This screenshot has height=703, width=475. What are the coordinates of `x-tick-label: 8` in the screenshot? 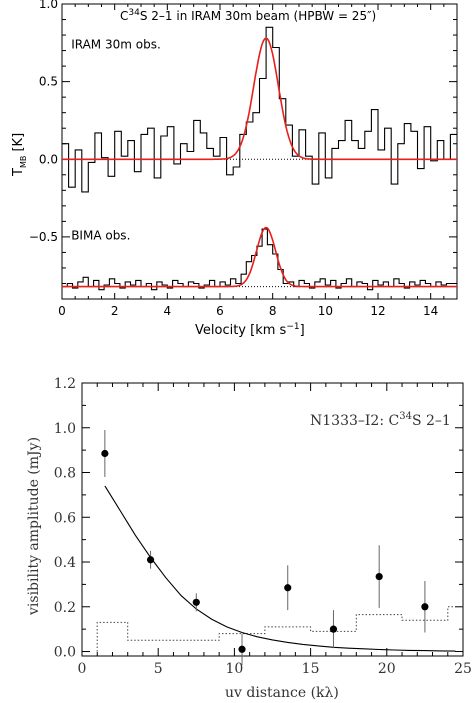 It's located at (273, 311).